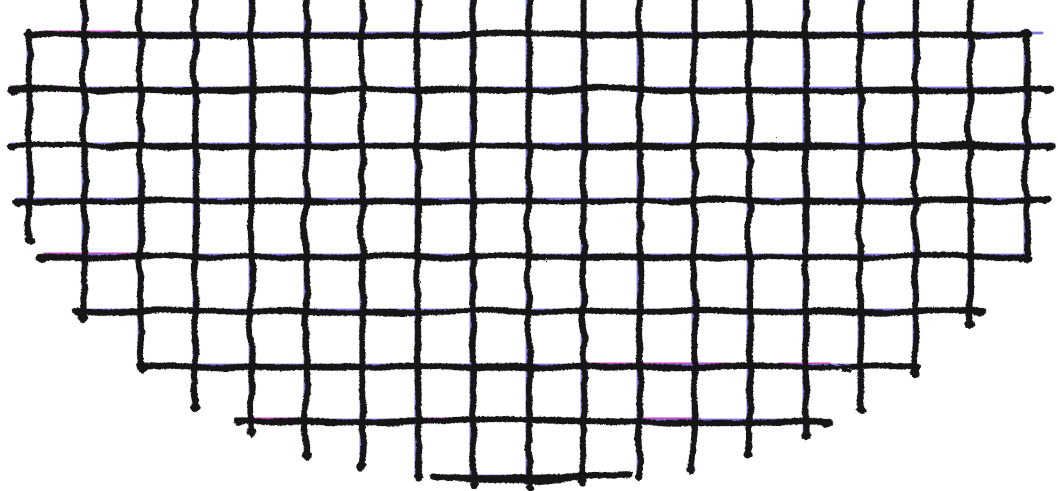  What do you see at coordinates (529, 477) in the screenshot?
I see `bottom-cigar-stroke` at bounding box center [529, 477].